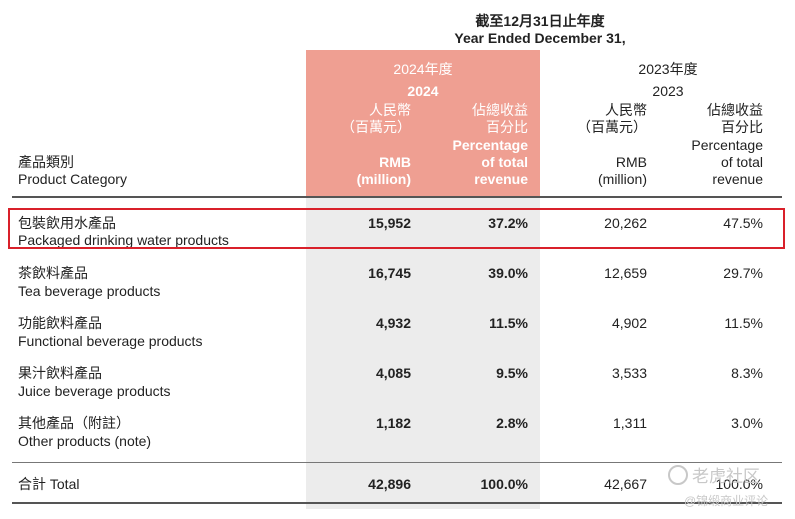 The image size is (795, 519). What do you see at coordinates (735, 110) in the screenshot?
I see `pct-zh1-2023: 佔總收益` at bounding box center [735, 110].